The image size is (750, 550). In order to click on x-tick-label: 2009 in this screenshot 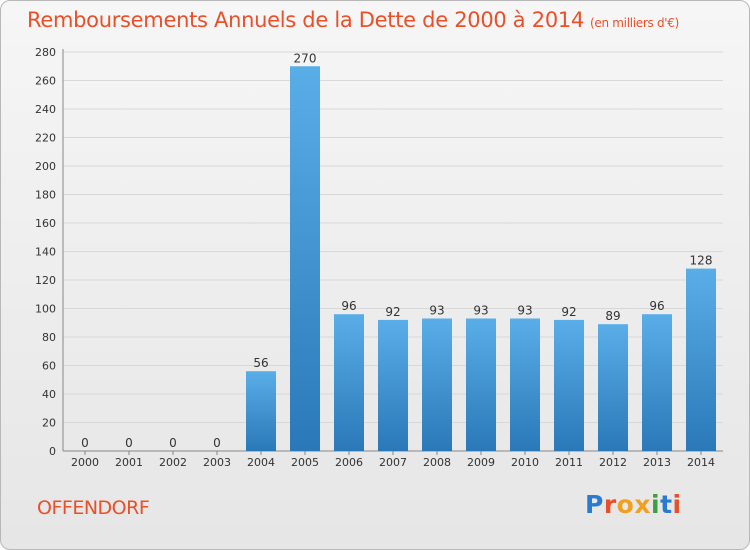, I will do `click(481, 462)`.